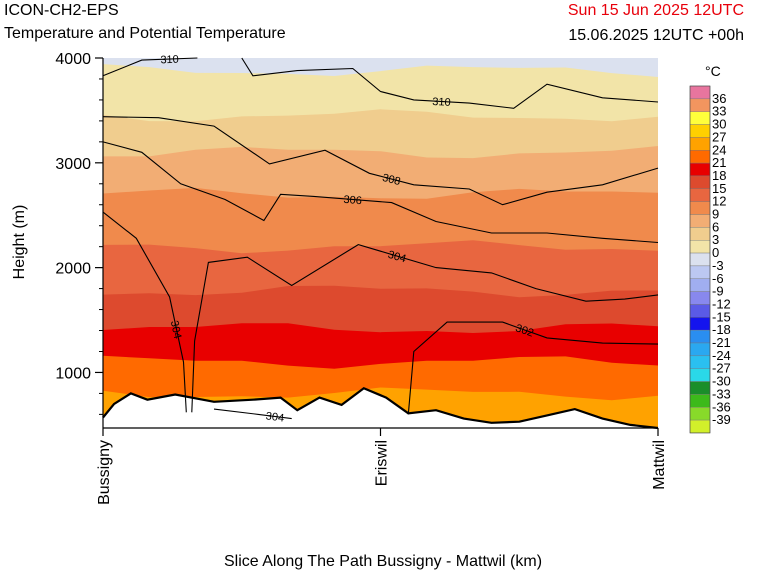 Image resolution: width=766 pixels, height=576 pixels. I want to click on legend-level-label: -30, so click(721, 381).